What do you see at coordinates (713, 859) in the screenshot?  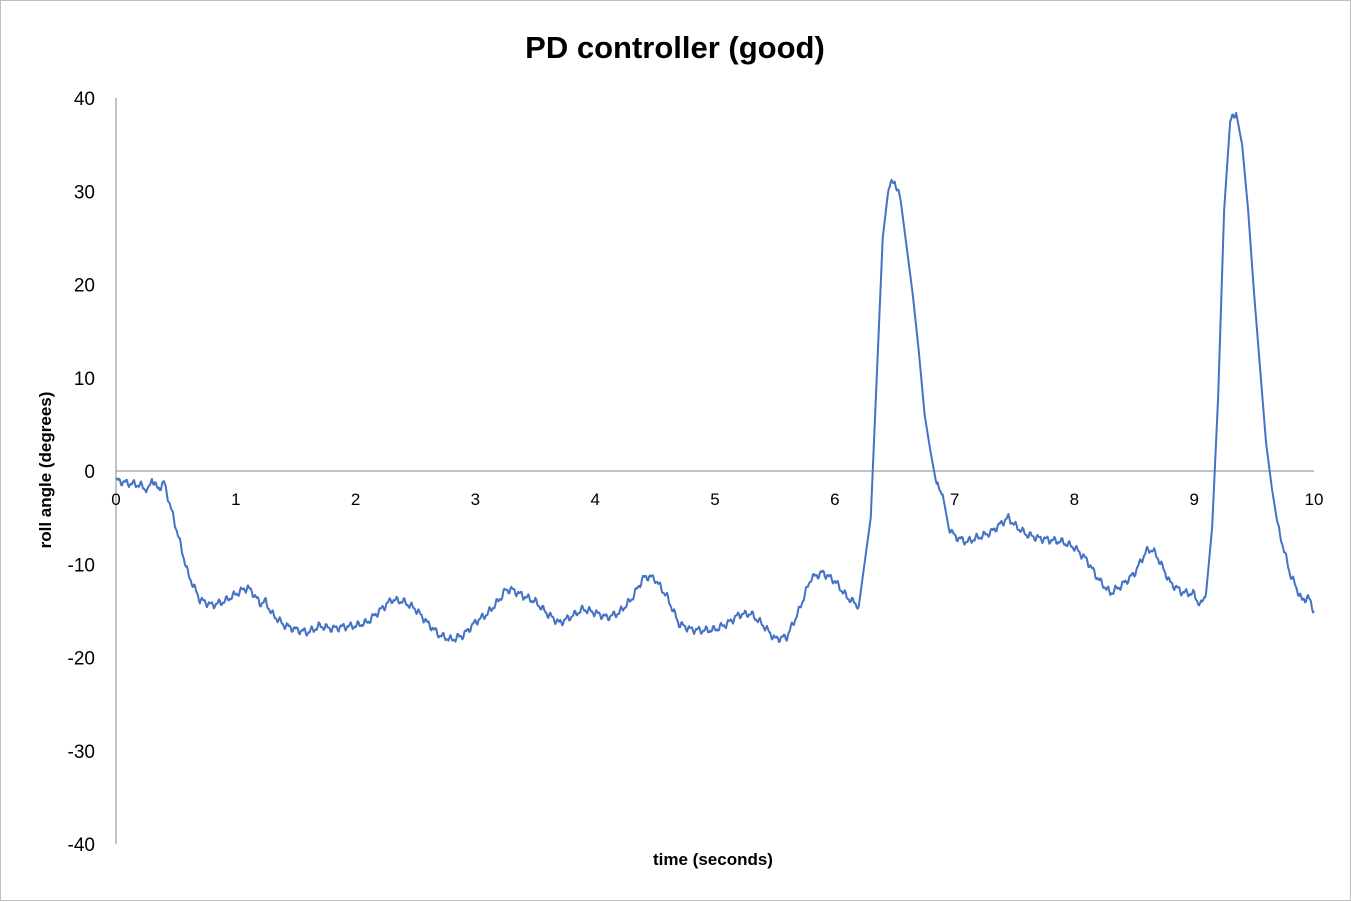 I see `x-axis-title: time (seconds)` at bounding box center [713, 859].